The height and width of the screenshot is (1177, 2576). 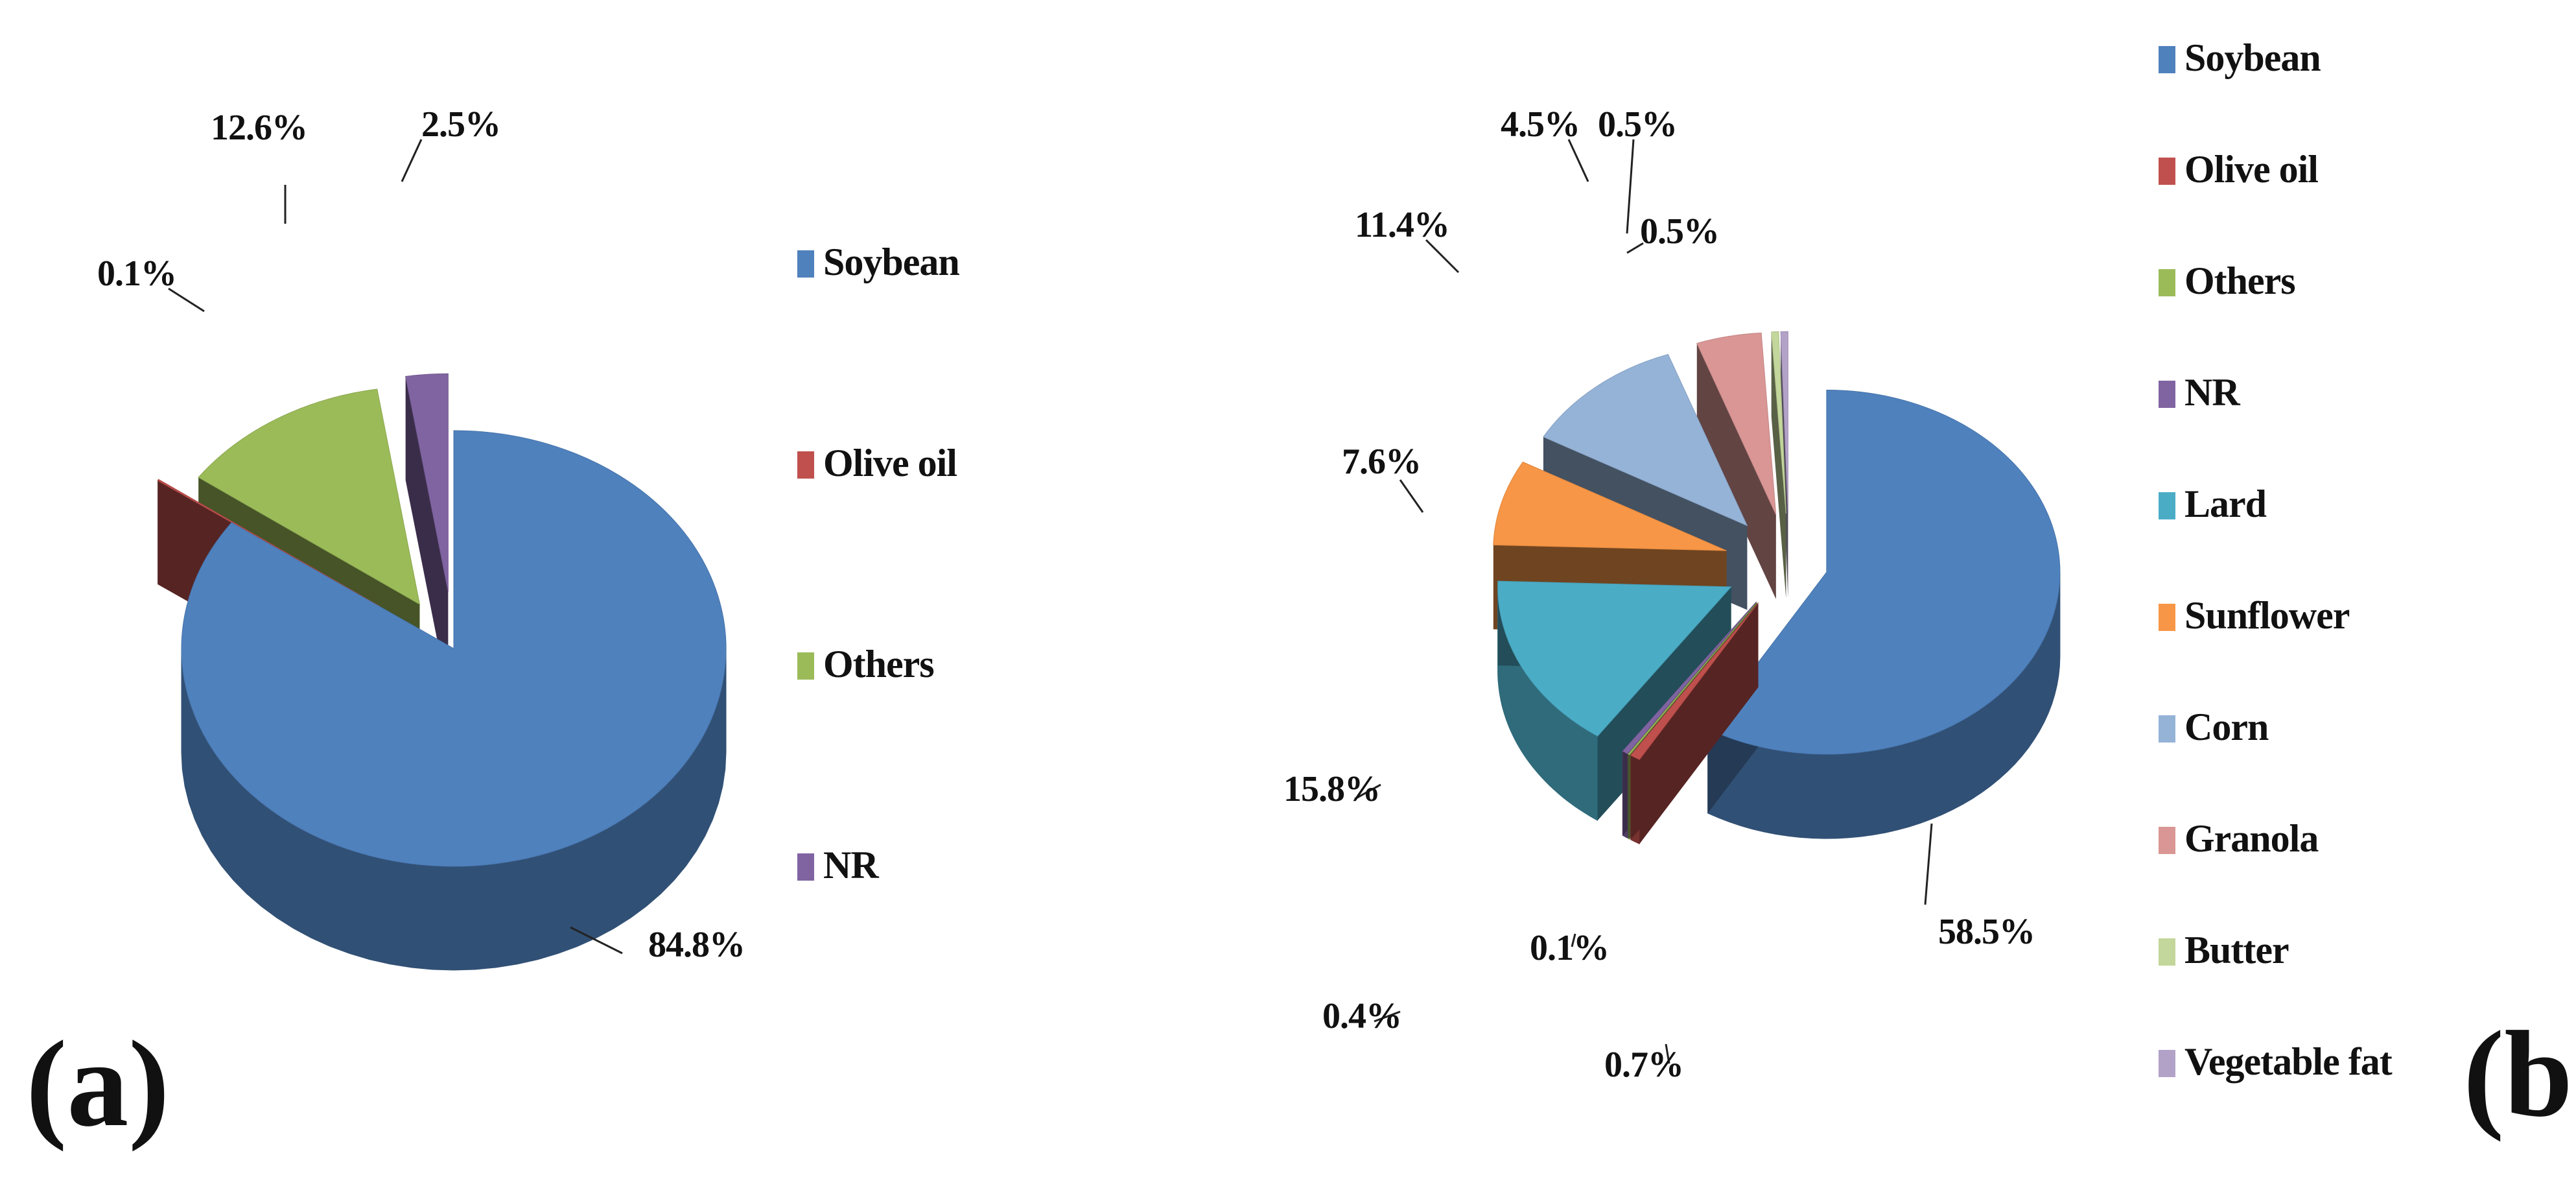 I want to click on legend-item-granola: Granola, so click(x=2239, y=838).